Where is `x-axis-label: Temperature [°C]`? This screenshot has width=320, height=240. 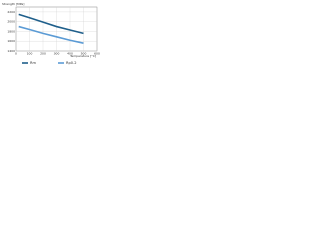
x-axis-label: Temperature [°C] is located at coordinates (82, 56).